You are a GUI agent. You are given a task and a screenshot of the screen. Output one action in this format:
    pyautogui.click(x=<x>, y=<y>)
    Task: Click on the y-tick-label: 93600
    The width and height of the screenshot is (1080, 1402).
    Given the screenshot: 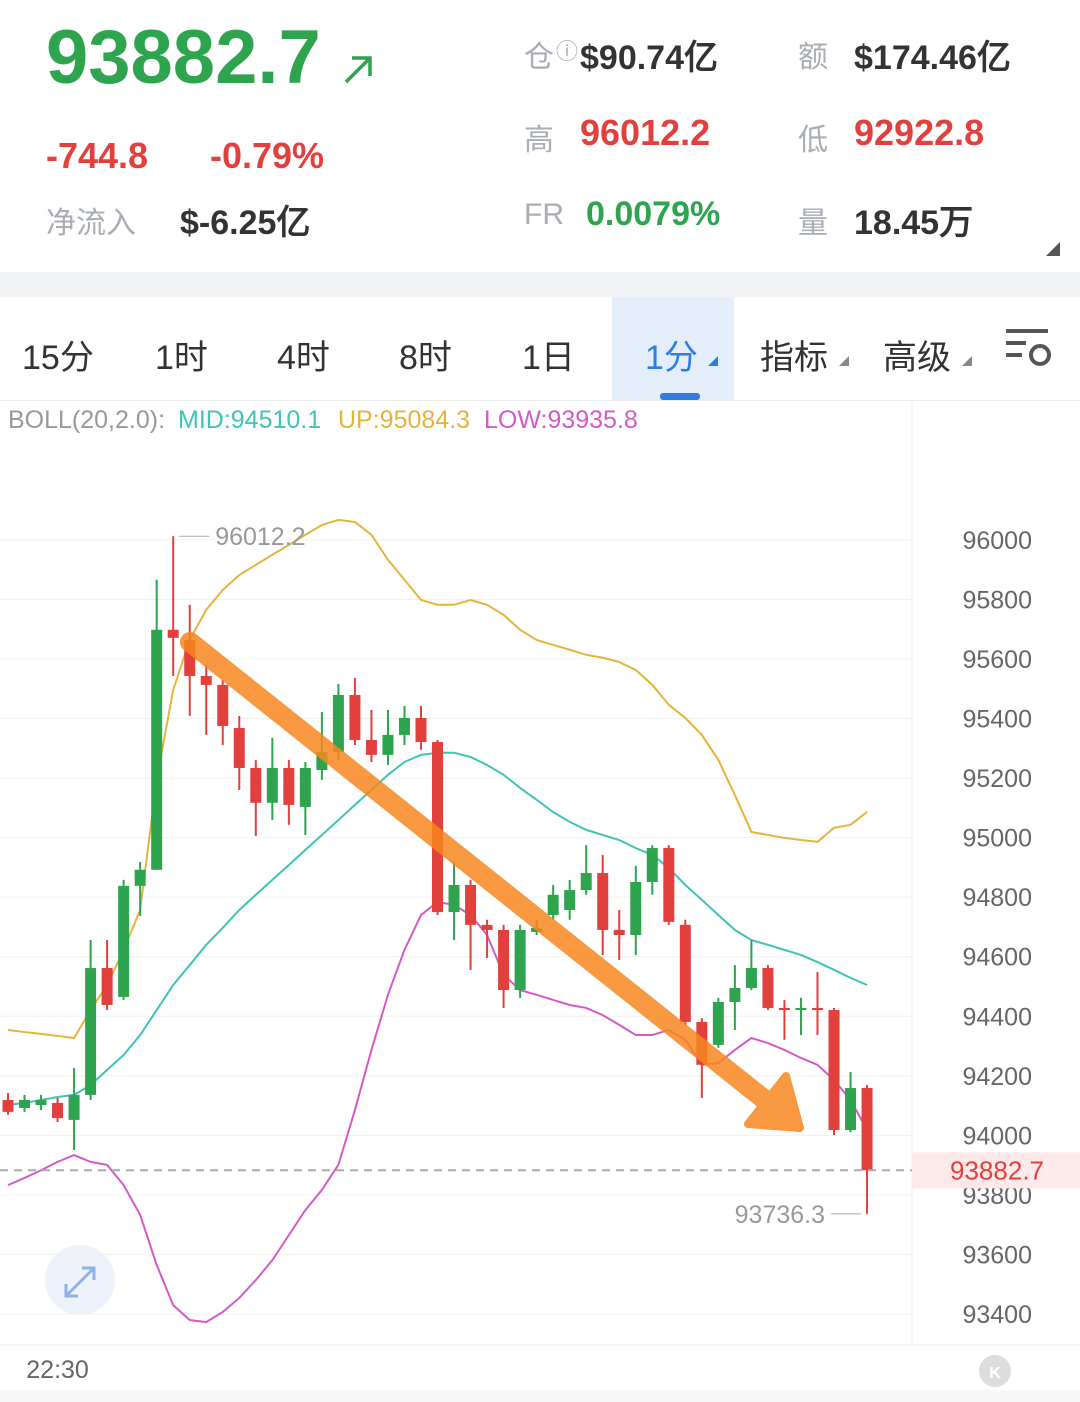 What is the action you would take?
    pyautogui.click(x=997, y=1255)
    